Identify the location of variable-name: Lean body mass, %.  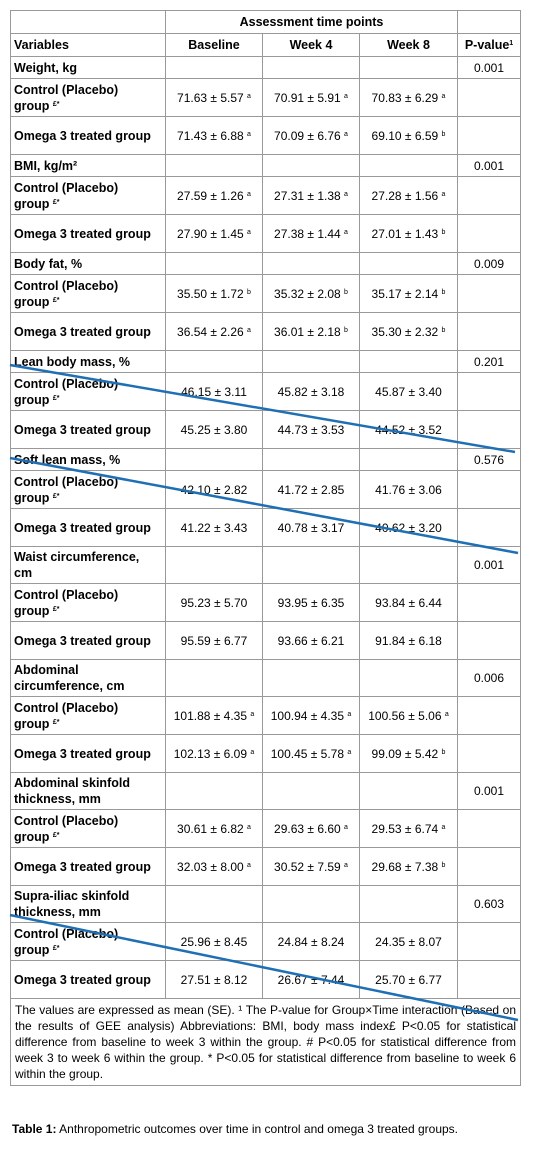
(72, 361).